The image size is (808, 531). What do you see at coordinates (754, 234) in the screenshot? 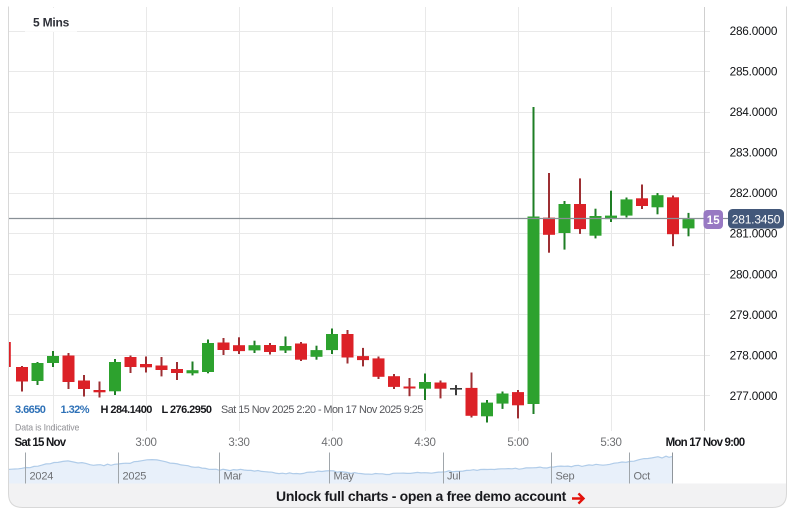
I see `svg-text: 281.0000` at bounding box center [754, 234].